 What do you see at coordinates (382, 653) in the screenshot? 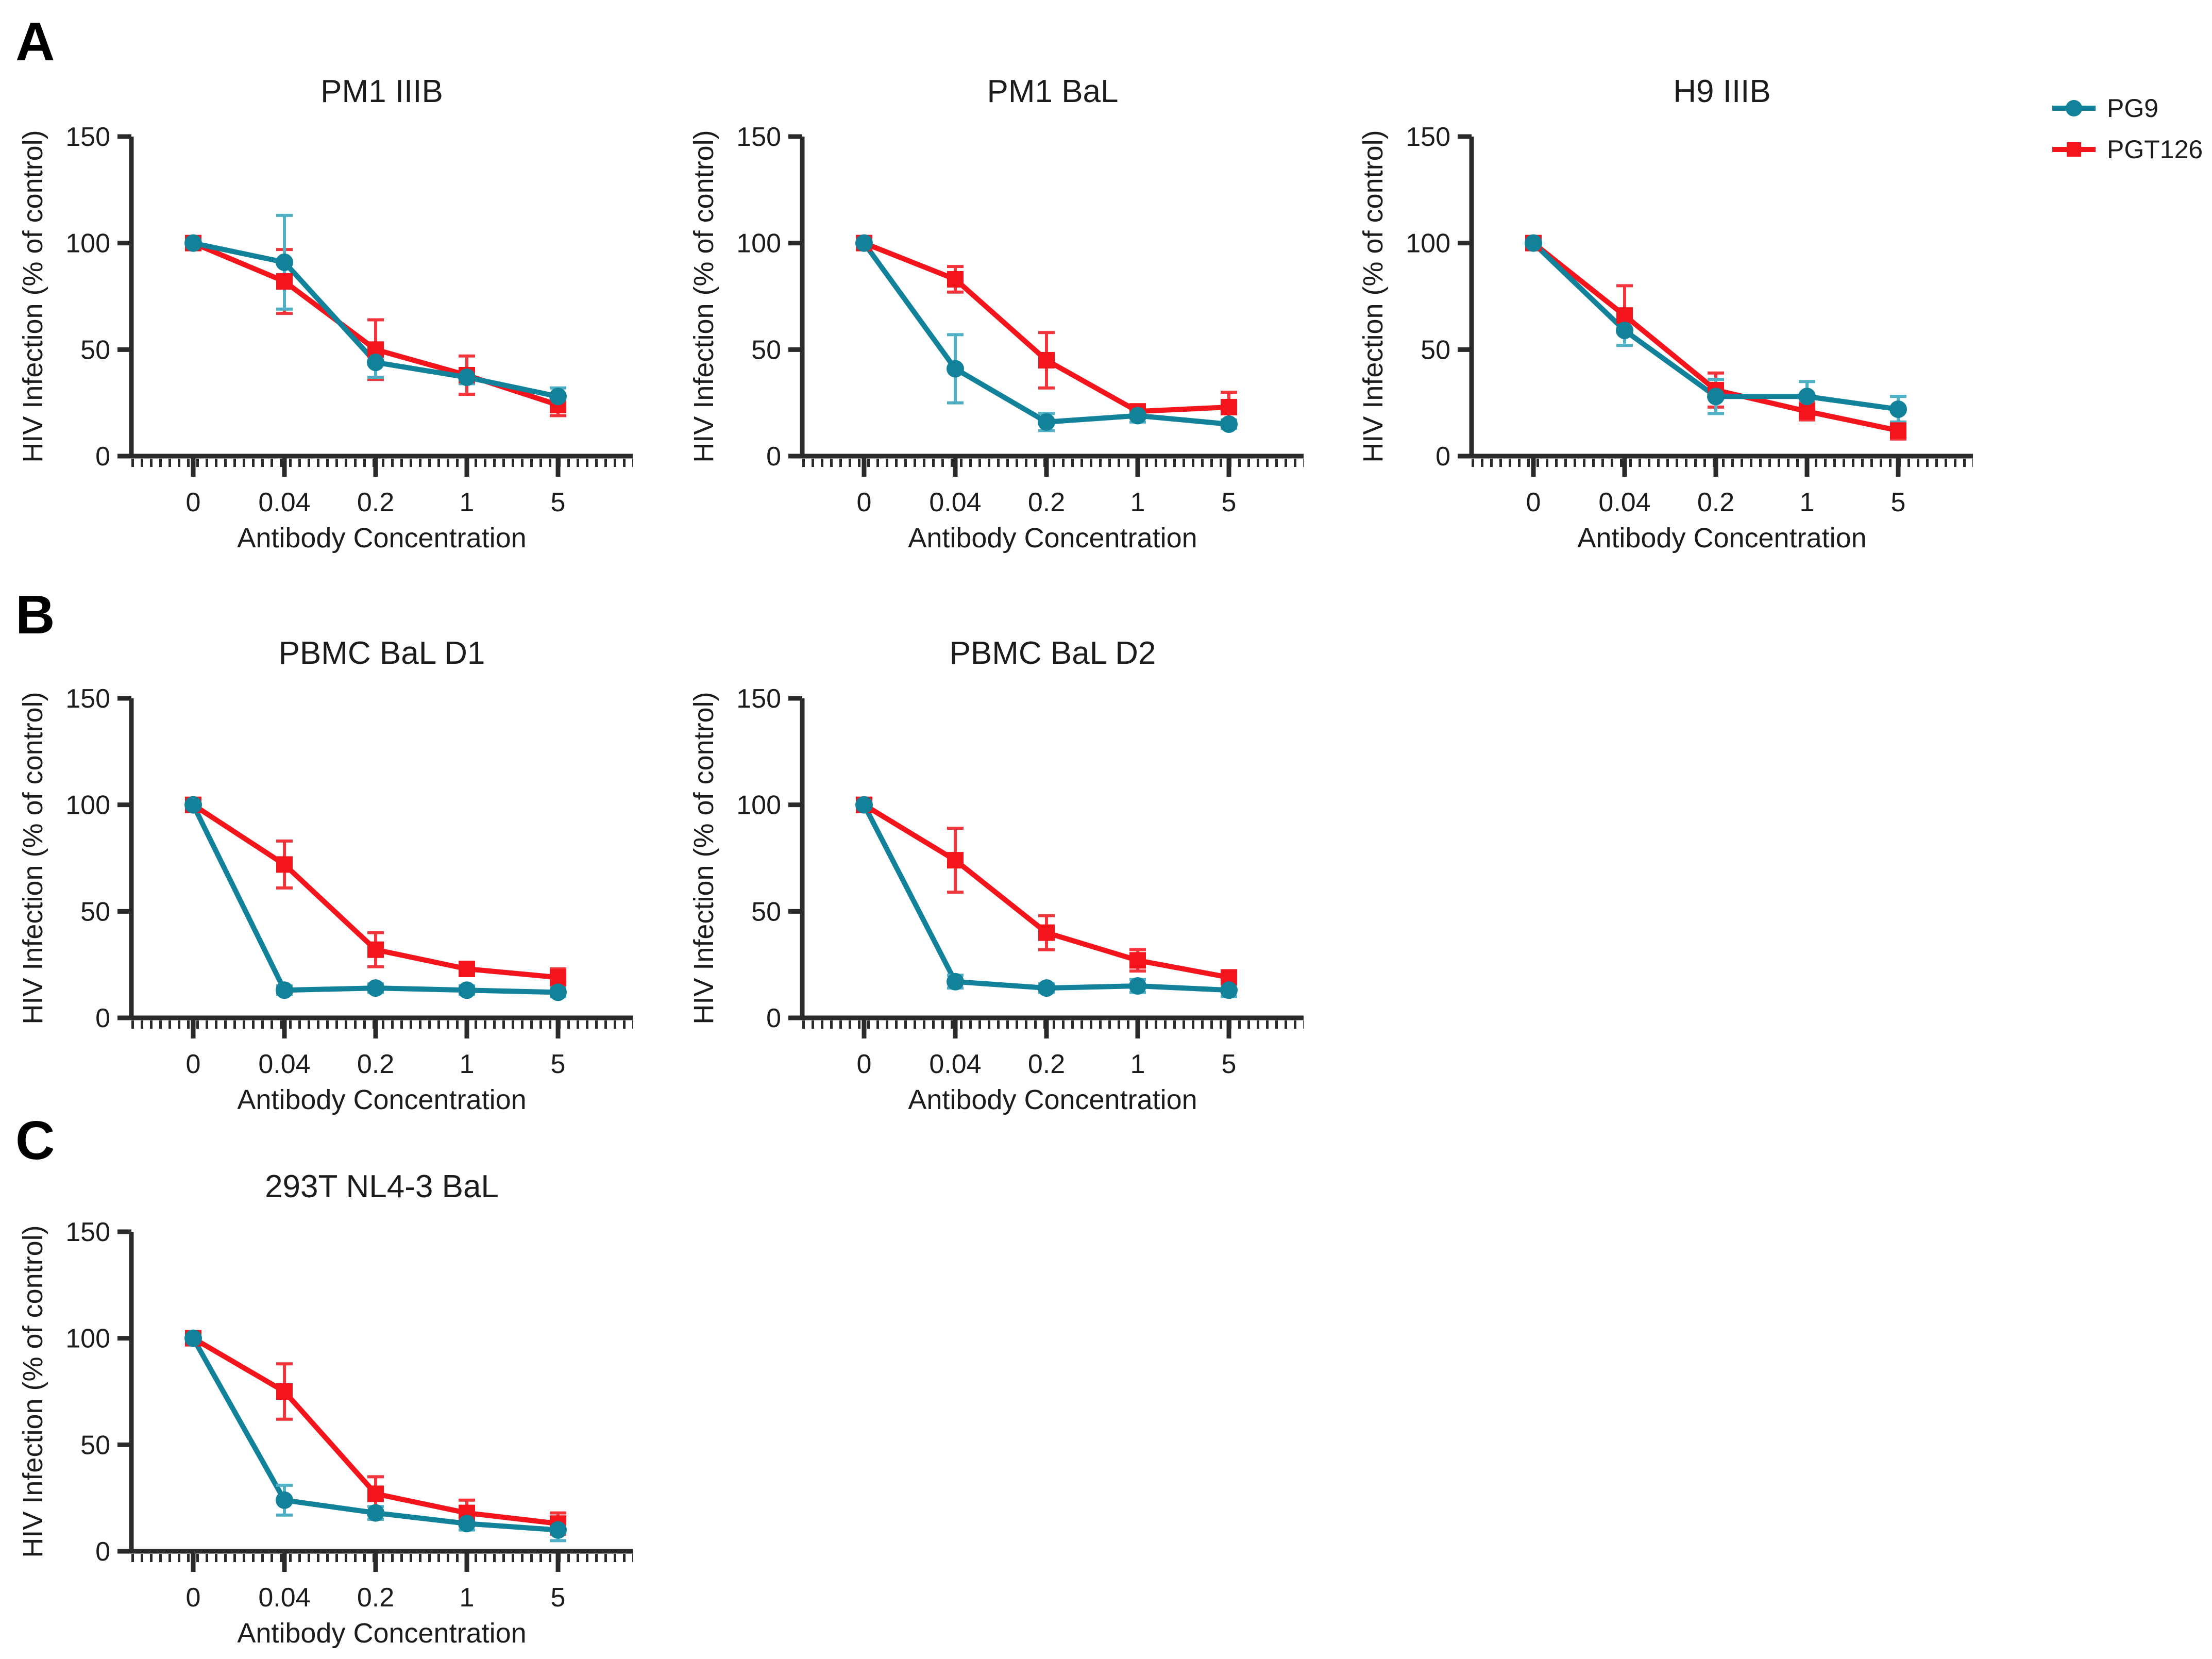
I see `chart-title: PBMC BaL D1` at bounding box center [382, 653].